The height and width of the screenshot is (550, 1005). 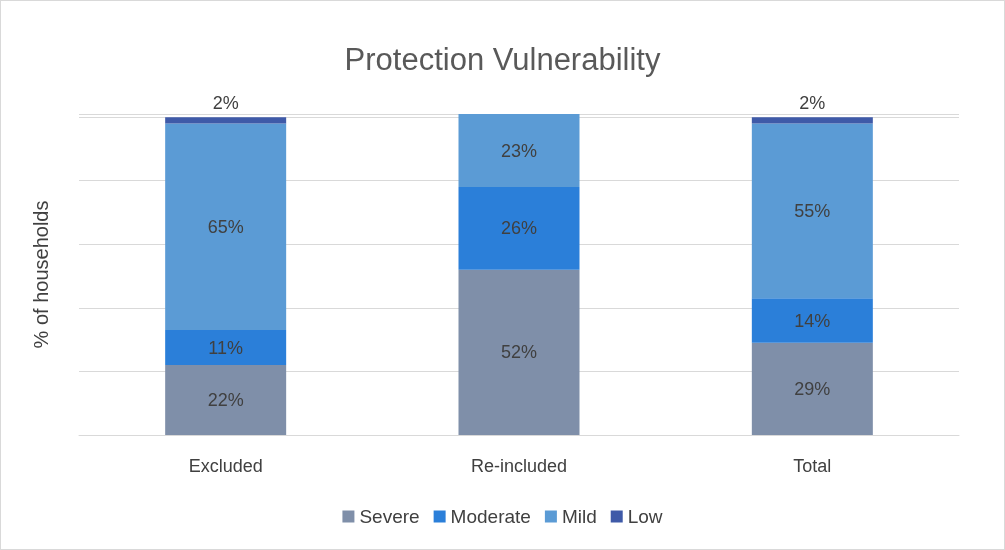 I want to click on x-tick-label: Excluded, so click(x=225, y=466).